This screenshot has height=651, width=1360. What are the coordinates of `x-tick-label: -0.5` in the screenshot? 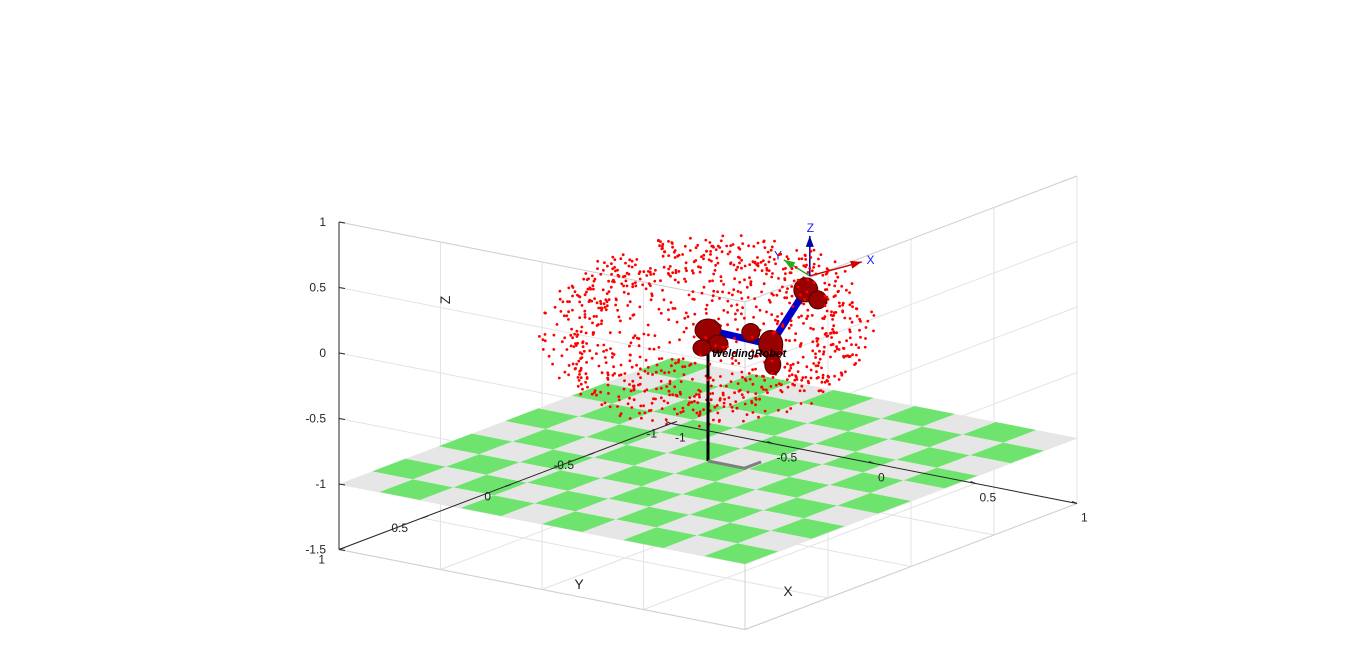 It's located at (787, 458).